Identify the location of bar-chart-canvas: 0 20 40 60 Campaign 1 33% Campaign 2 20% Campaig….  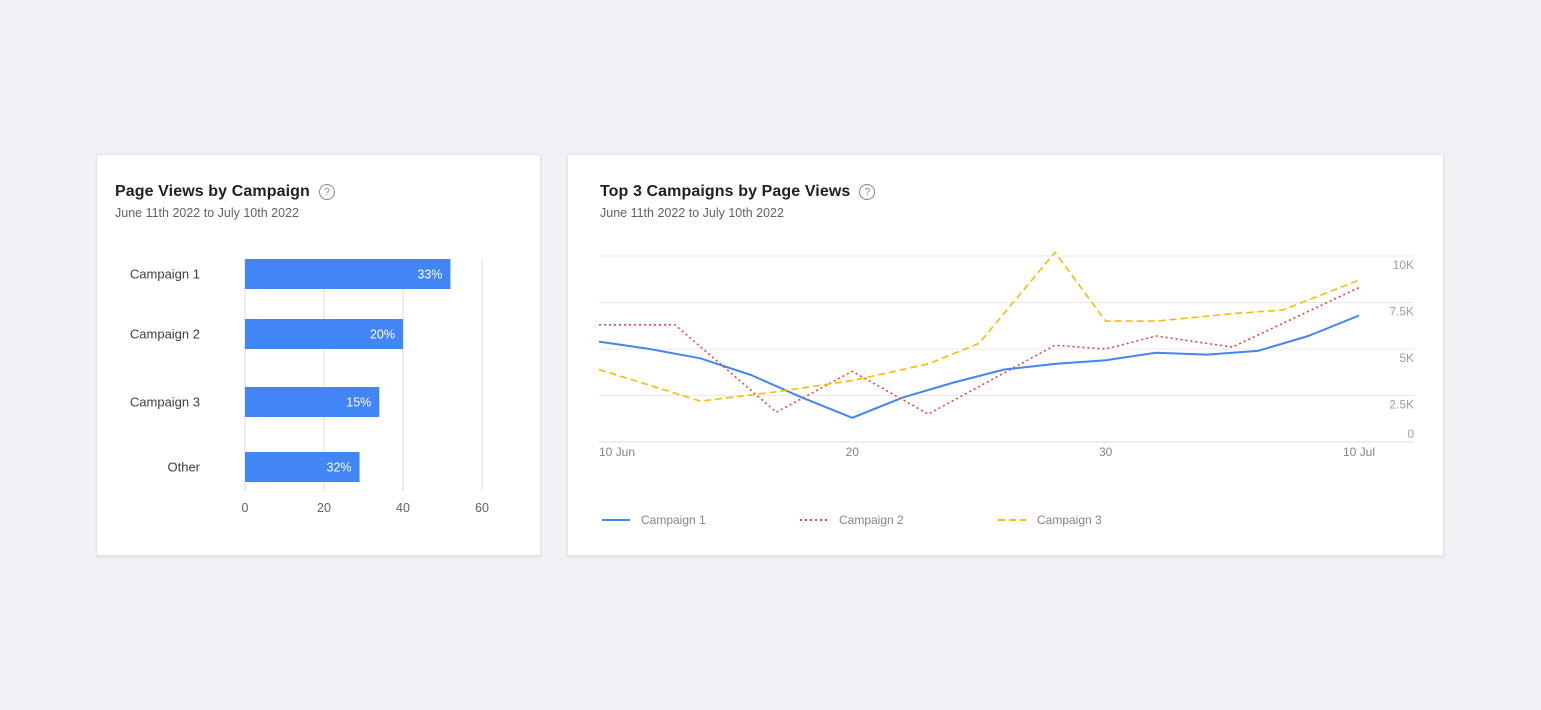
(309, 387).